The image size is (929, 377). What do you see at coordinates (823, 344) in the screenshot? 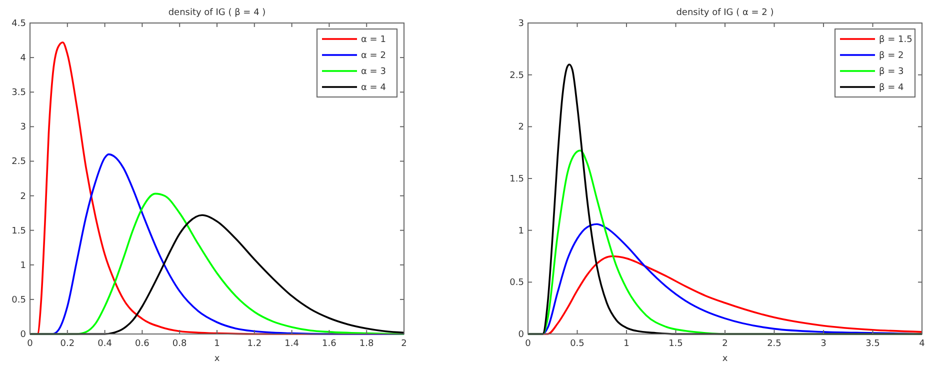
I see `x-tick-label: 3` at bounding box center [823, 344].